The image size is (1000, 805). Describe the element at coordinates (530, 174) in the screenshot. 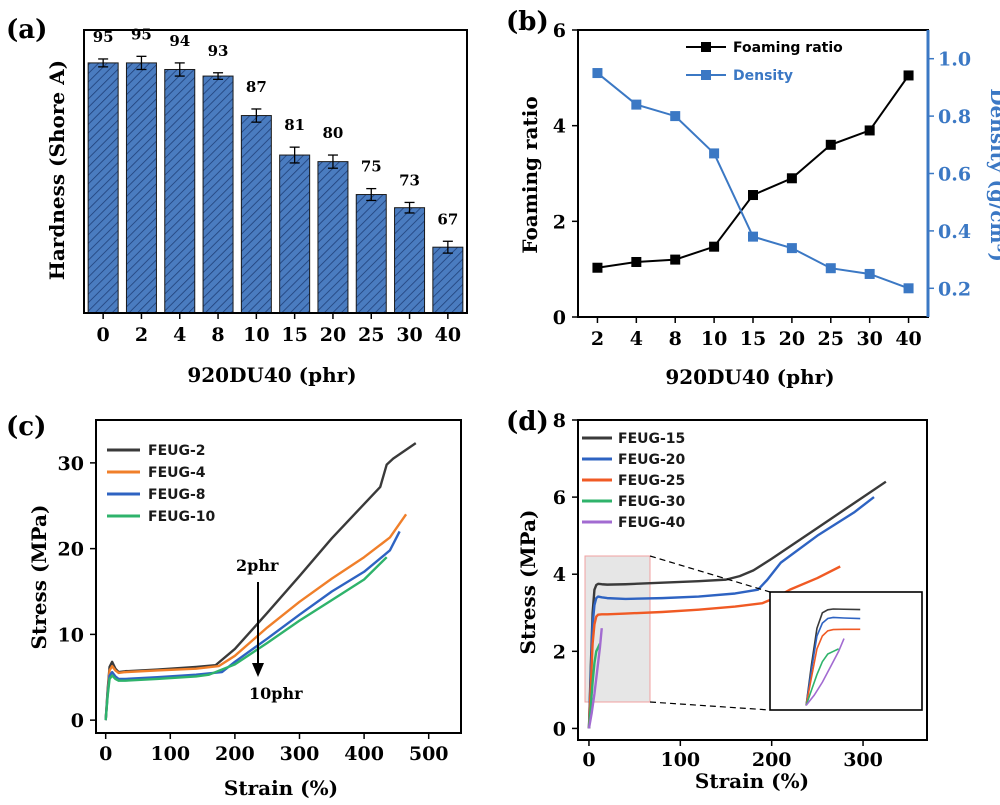

I see `panel-b-y-axis-title: Foaming ratio` at that location.